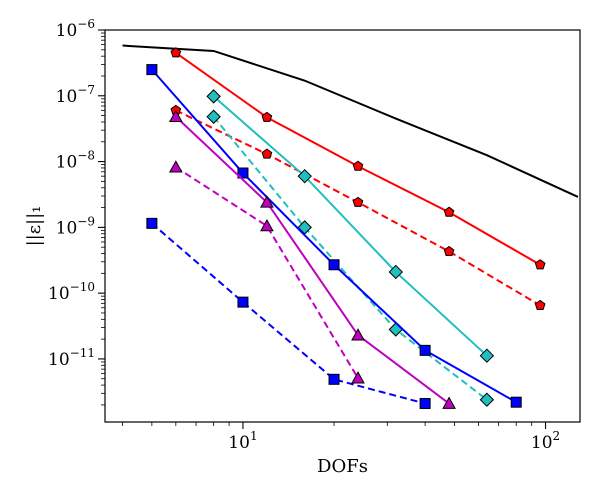  I want to click on y-axis-title: ||ε||₁, so click(34, 226).